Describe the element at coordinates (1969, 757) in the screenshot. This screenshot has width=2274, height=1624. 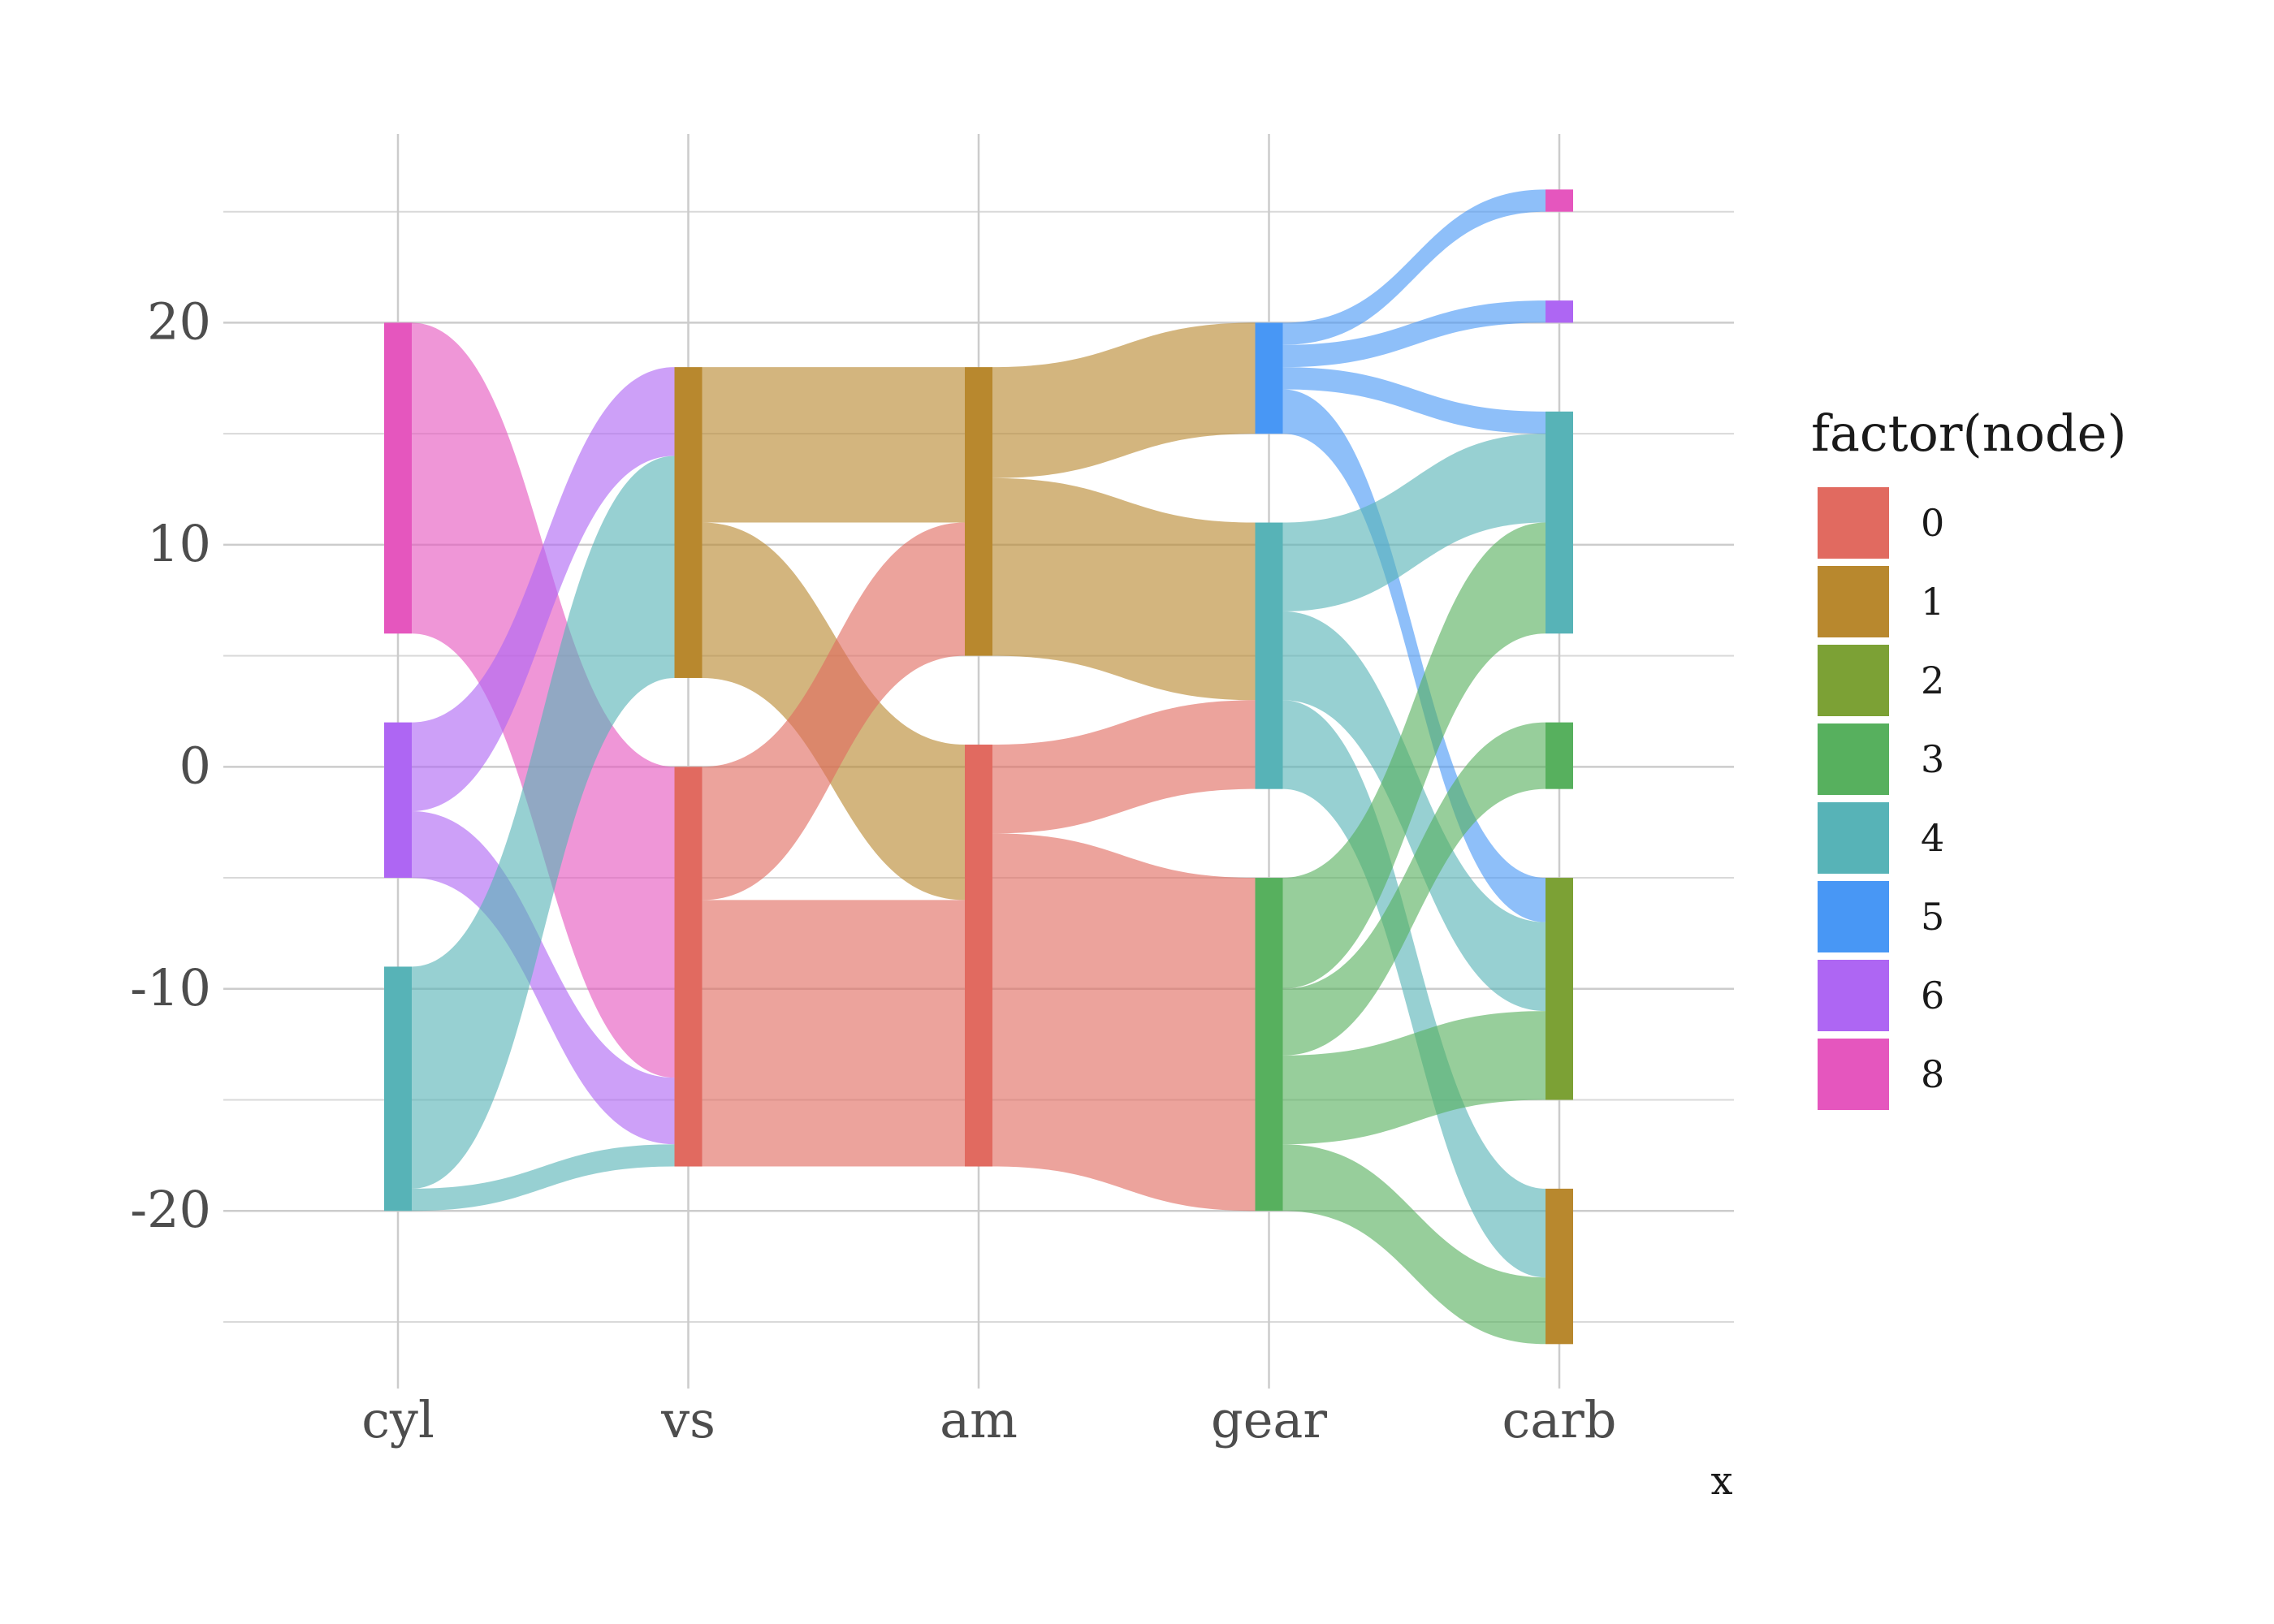
I see `legend: factor(node) 0 1 2 3 4 5 6 8` at that location.